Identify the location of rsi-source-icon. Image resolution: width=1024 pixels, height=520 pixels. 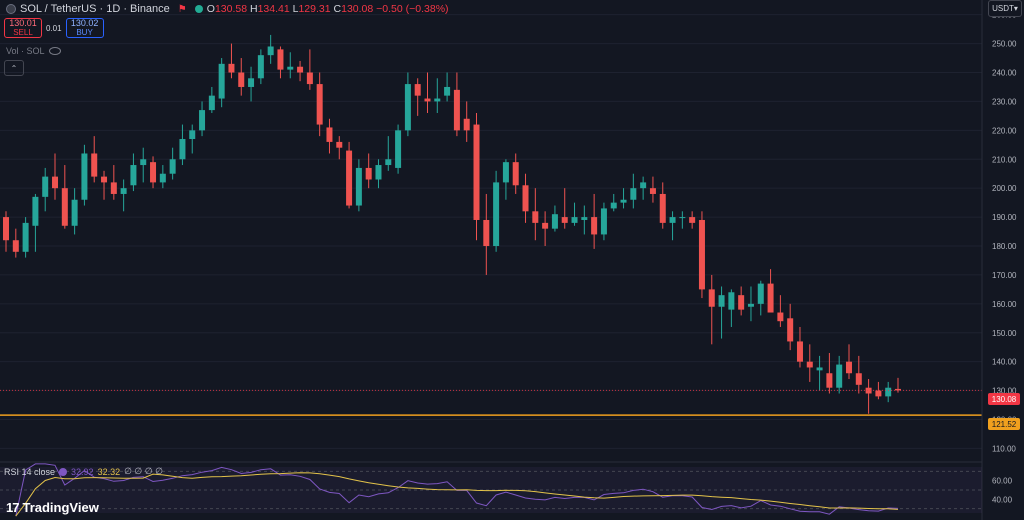
(63, 471).